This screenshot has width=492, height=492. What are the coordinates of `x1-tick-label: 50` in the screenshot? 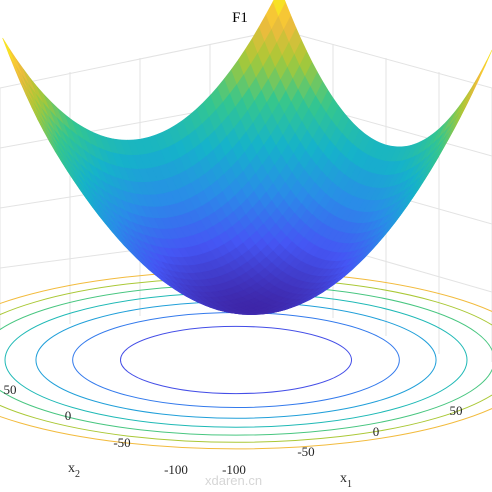 It's located at (456, 410).